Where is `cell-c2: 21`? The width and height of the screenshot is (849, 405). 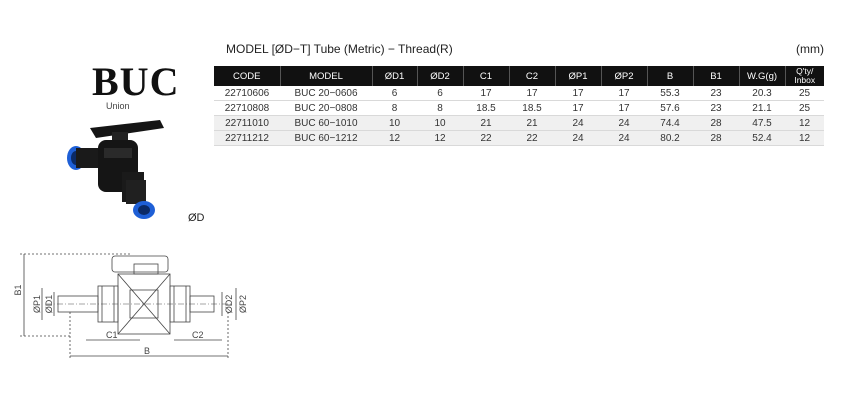 cell-c2: 21 is located at coordinates (532, 123).